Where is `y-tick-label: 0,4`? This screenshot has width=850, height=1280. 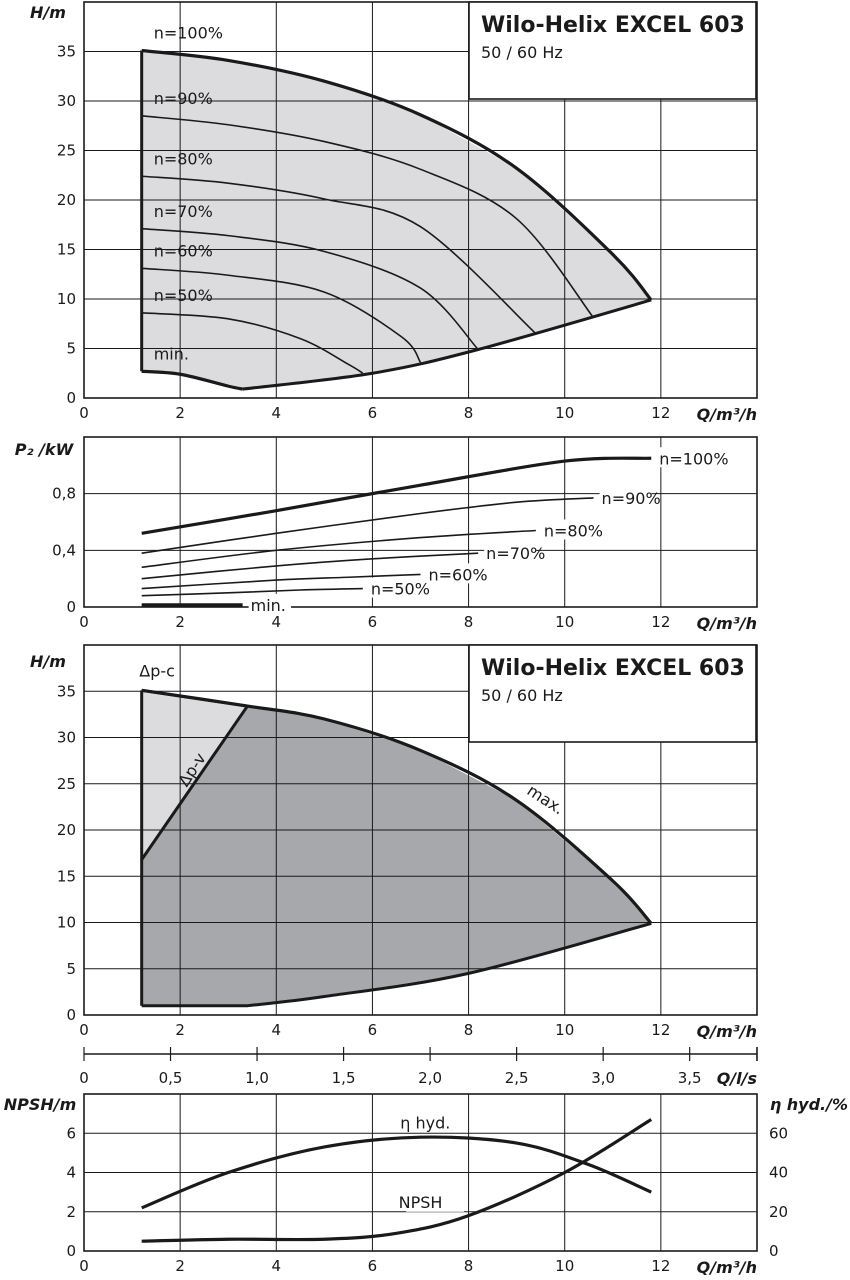 y-tick-label: 0,4 is located at coordinates (64, 550).